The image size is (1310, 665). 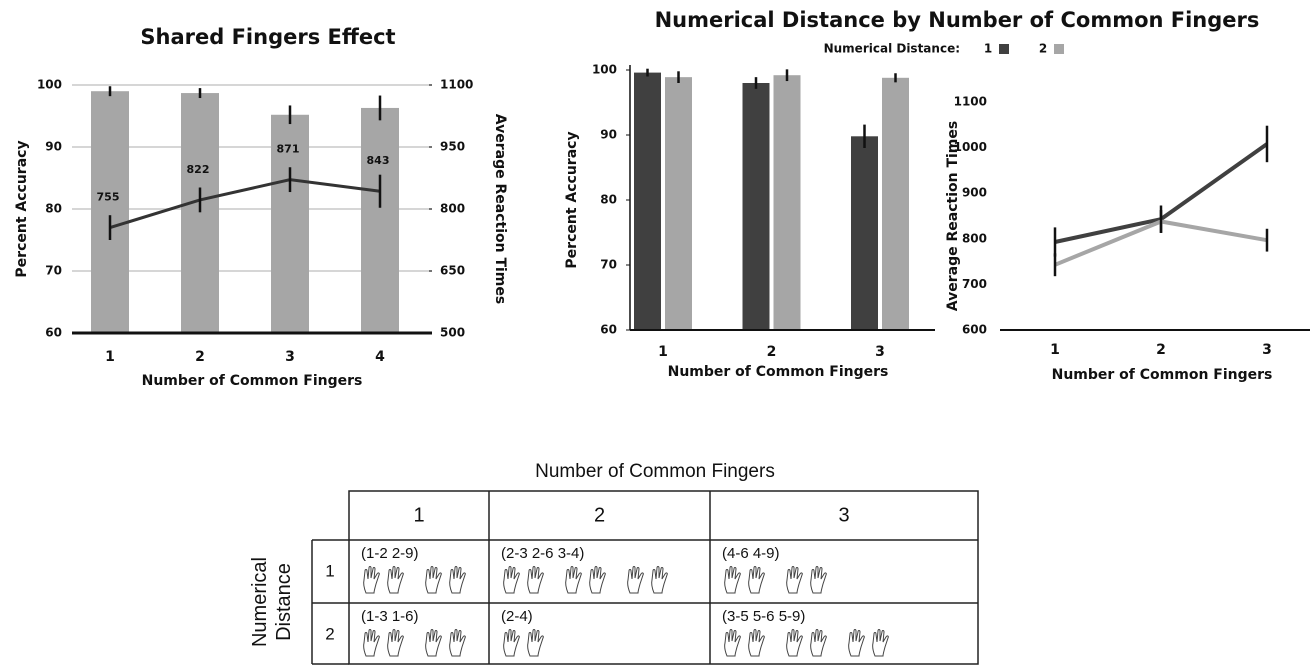 What do you see at coordinates (953, 216) in the screenshot?
I see `y-axis-label: Average Reaction Times` at bounding box center [953, 216].